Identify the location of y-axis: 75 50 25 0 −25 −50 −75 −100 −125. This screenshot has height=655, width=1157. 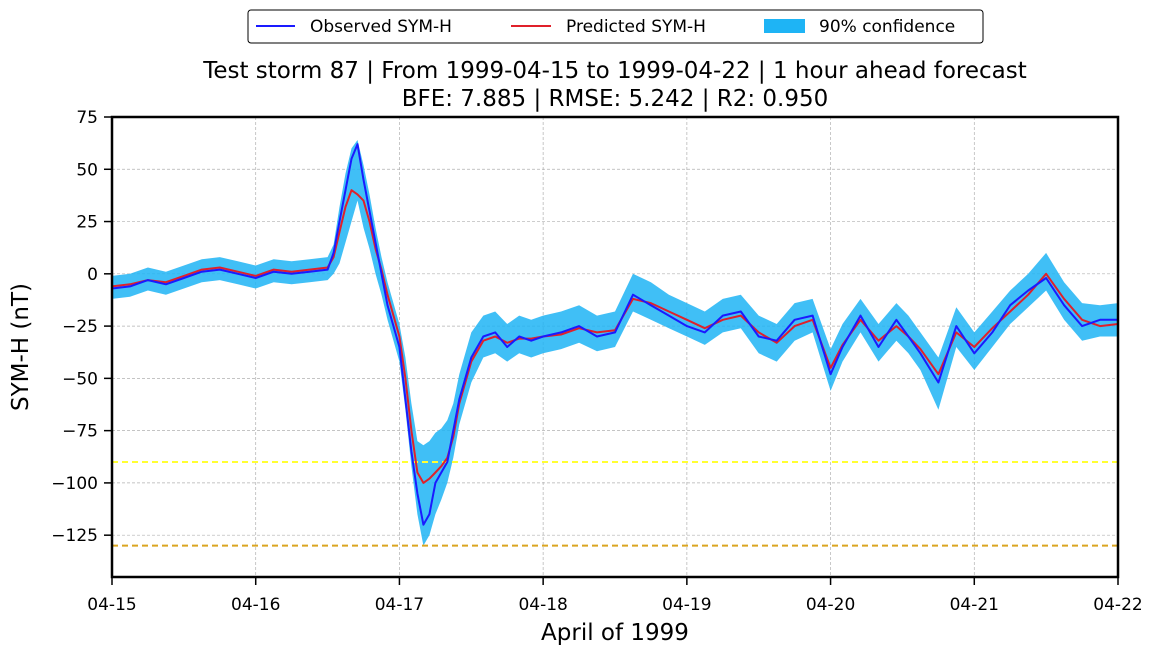
(81, 327).